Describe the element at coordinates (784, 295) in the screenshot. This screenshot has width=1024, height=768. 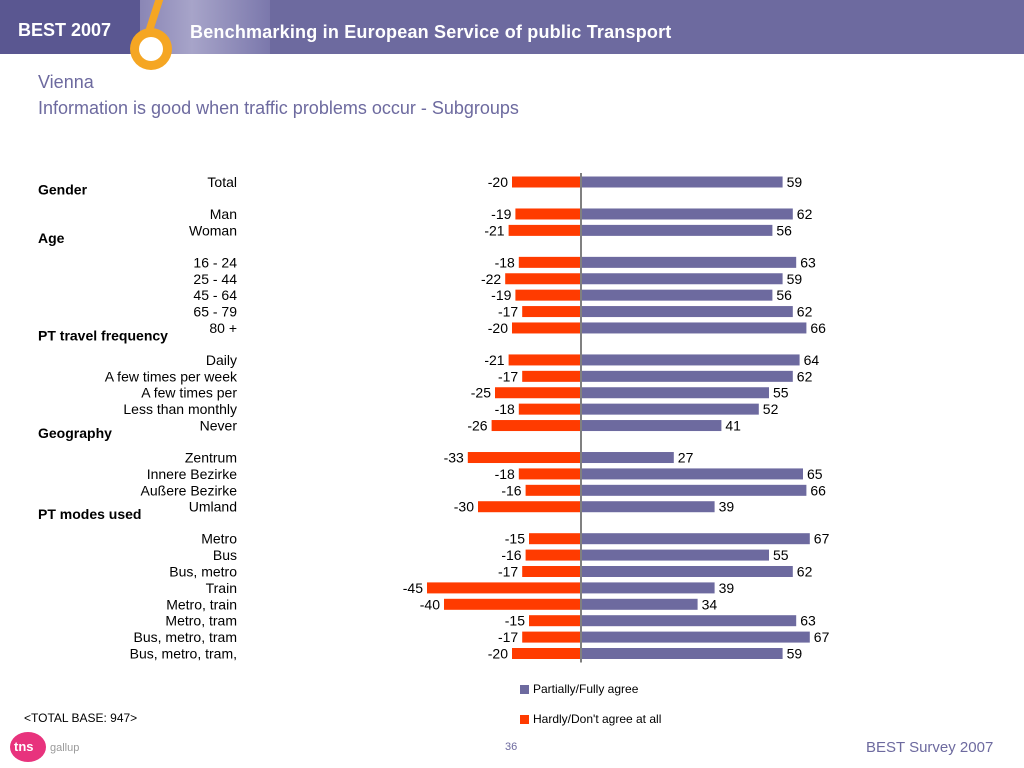
I see `data-label-positive: 56` at that location.